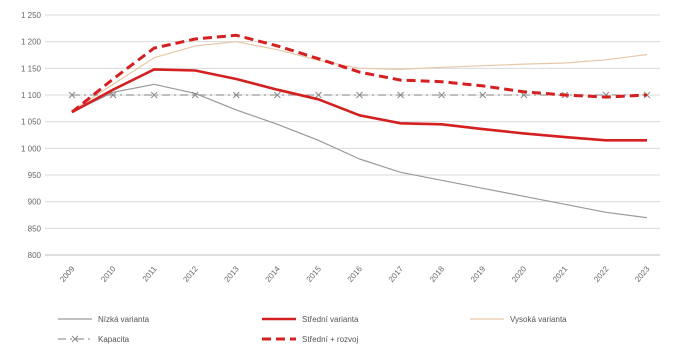 The image size is (692, 351). Describe the element at coordinates (396, 274) in the screenshot. I see `x-tick-label: 2017` at that location.